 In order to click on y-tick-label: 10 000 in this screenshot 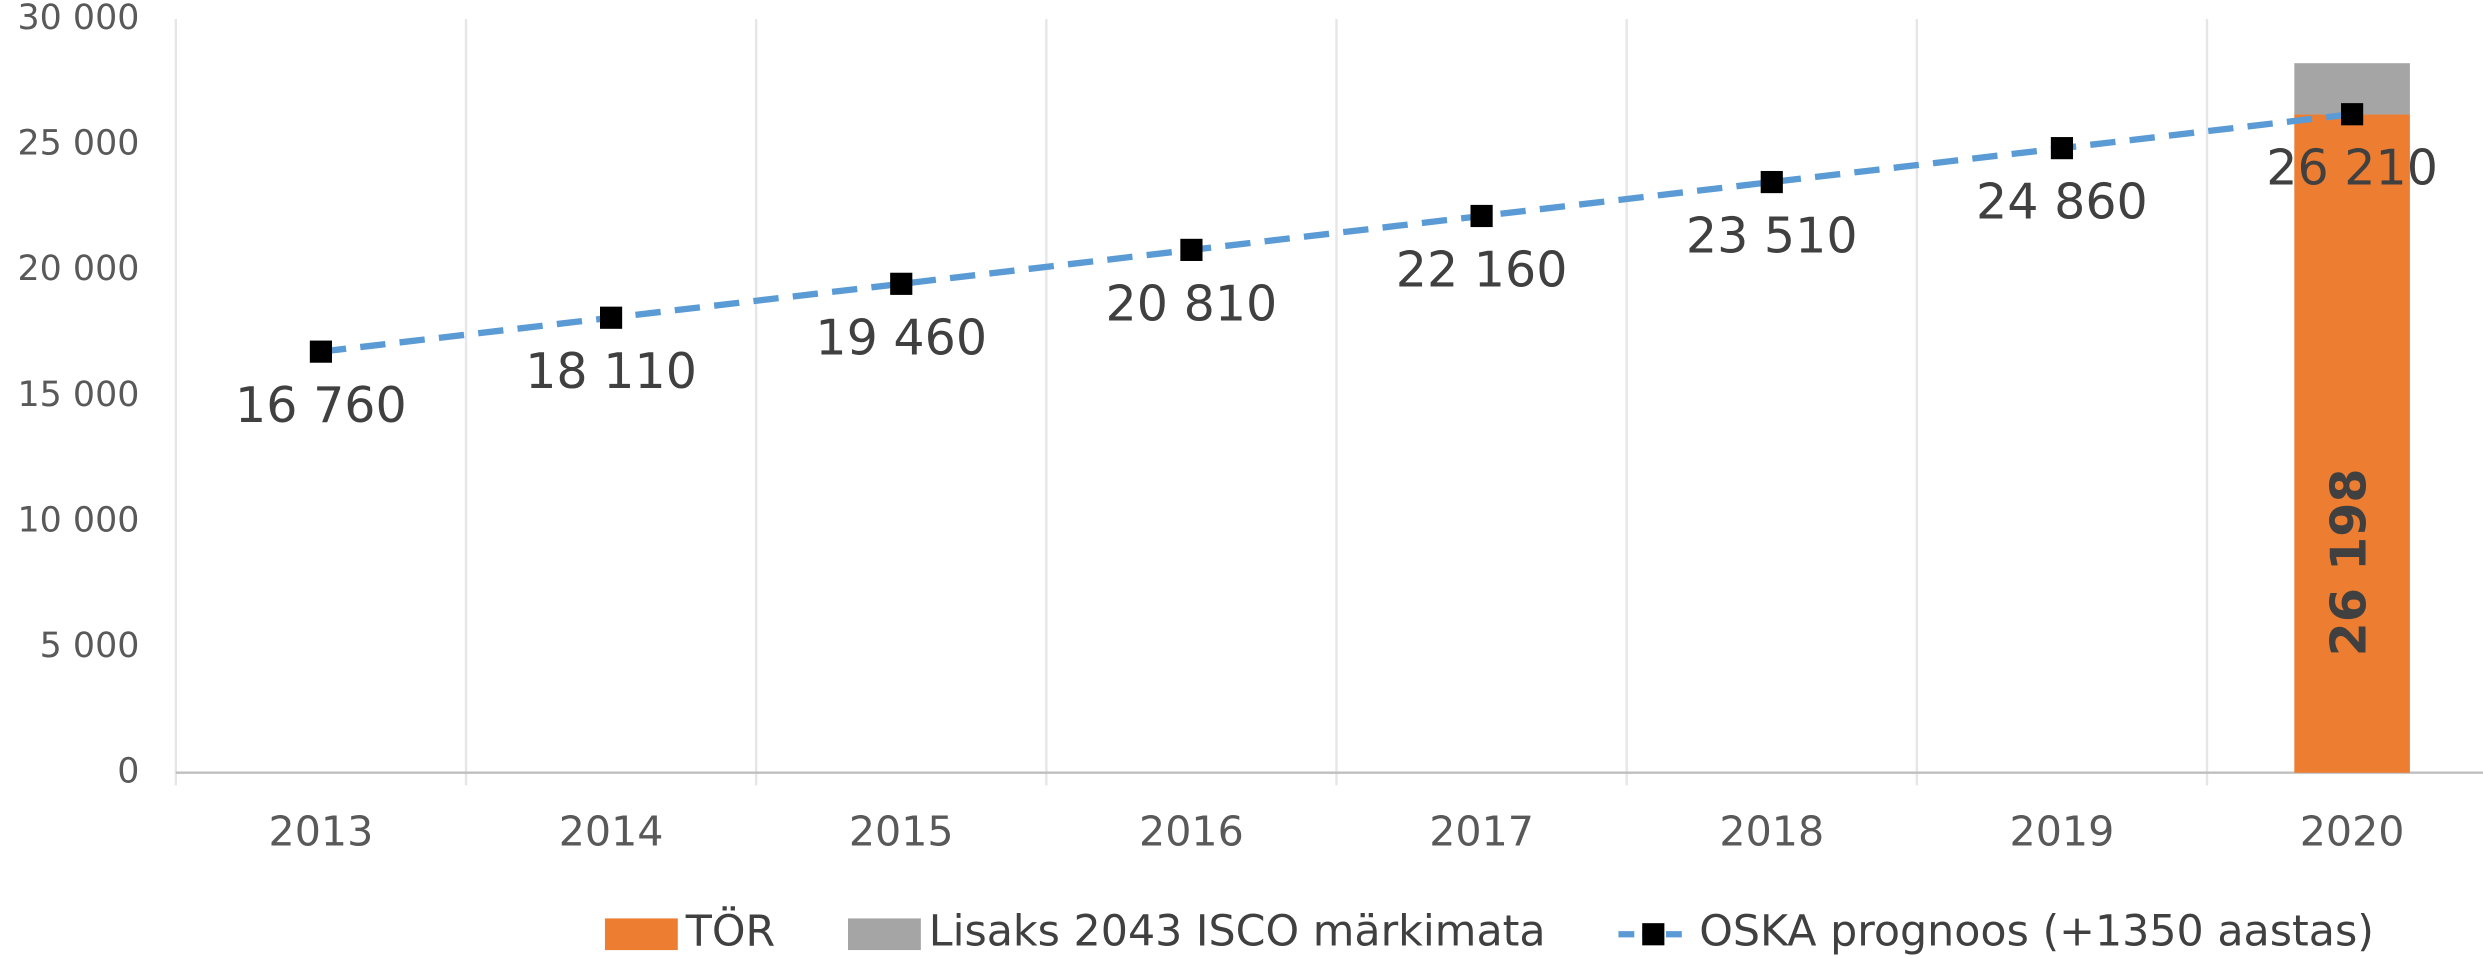, I will do `click(79, 520)`.